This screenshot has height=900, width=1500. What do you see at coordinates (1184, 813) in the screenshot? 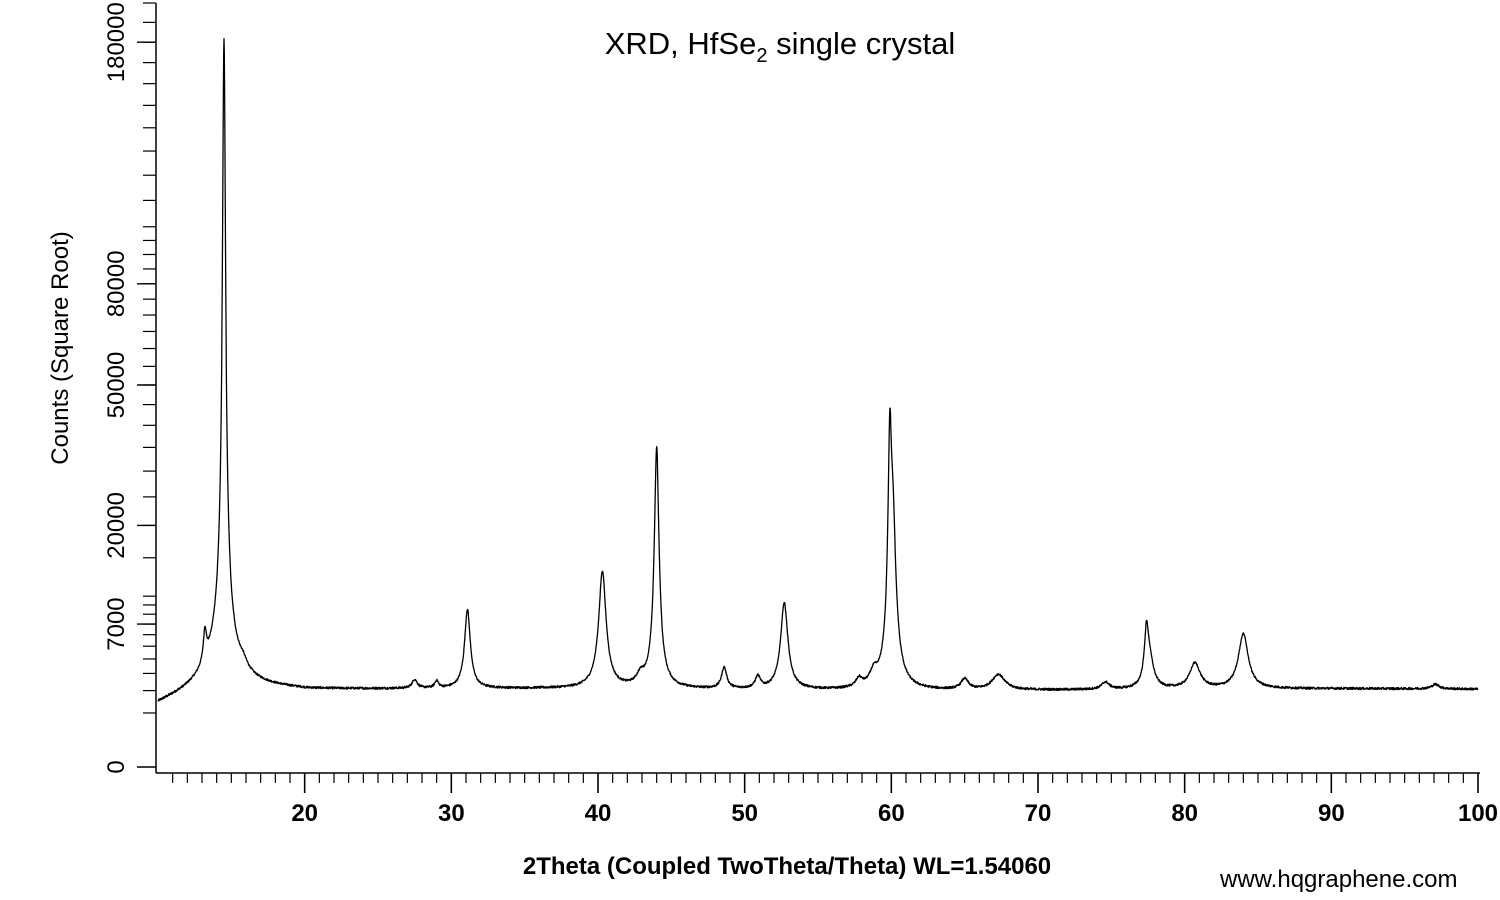
I see `x-tick-label: 80` at bounding box center [1184, 813].